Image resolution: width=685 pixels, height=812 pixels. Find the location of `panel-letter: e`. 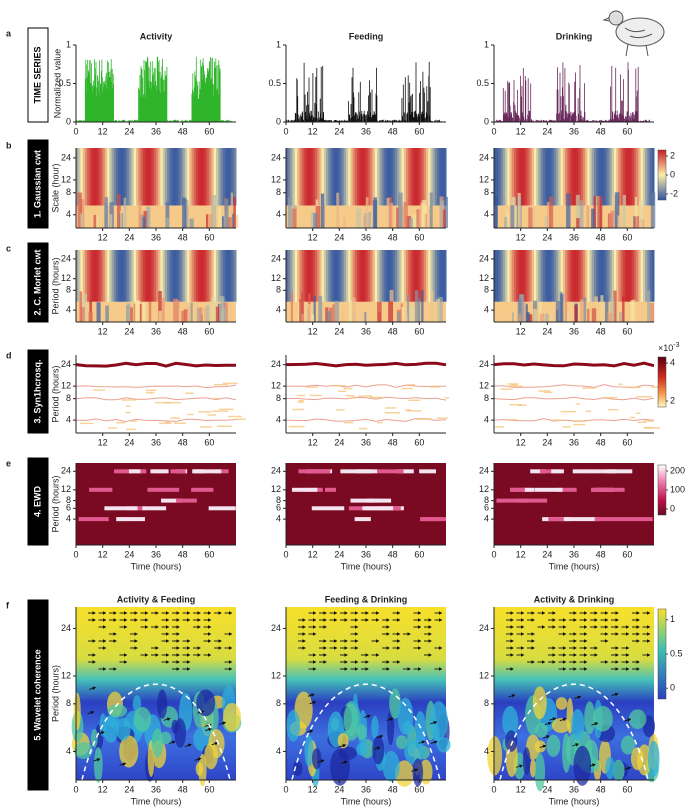

panel-letter: e is located at coordinates (8, 463).